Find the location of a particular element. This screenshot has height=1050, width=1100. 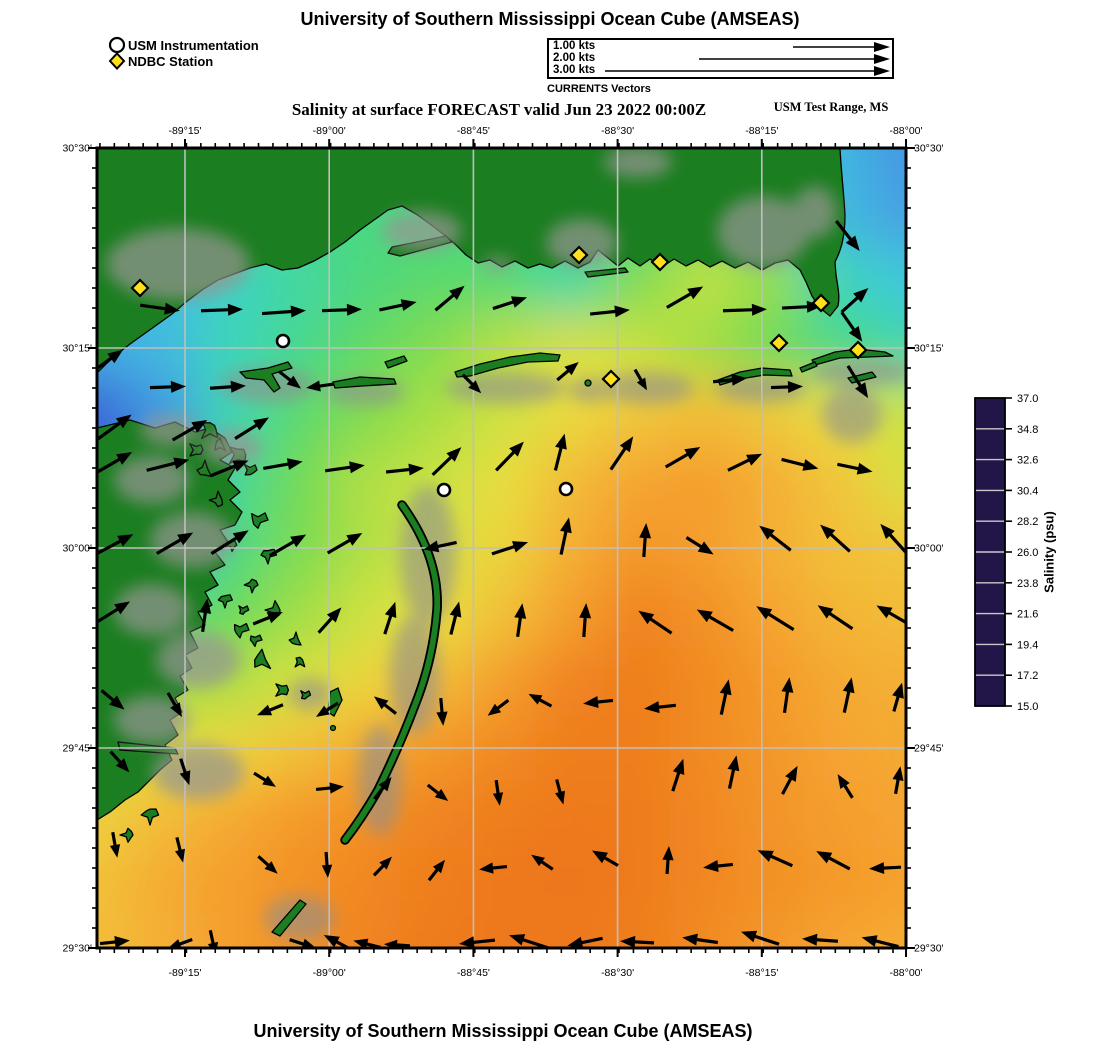

dauphin-island is located at coordinates (852, 357).